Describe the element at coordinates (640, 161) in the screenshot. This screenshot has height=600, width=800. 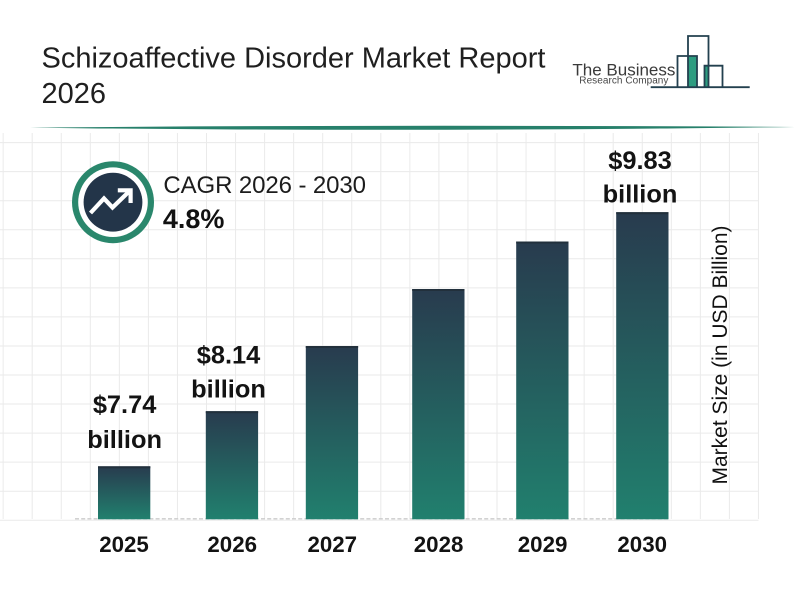
I see `svg-text: $9.83` at that location.